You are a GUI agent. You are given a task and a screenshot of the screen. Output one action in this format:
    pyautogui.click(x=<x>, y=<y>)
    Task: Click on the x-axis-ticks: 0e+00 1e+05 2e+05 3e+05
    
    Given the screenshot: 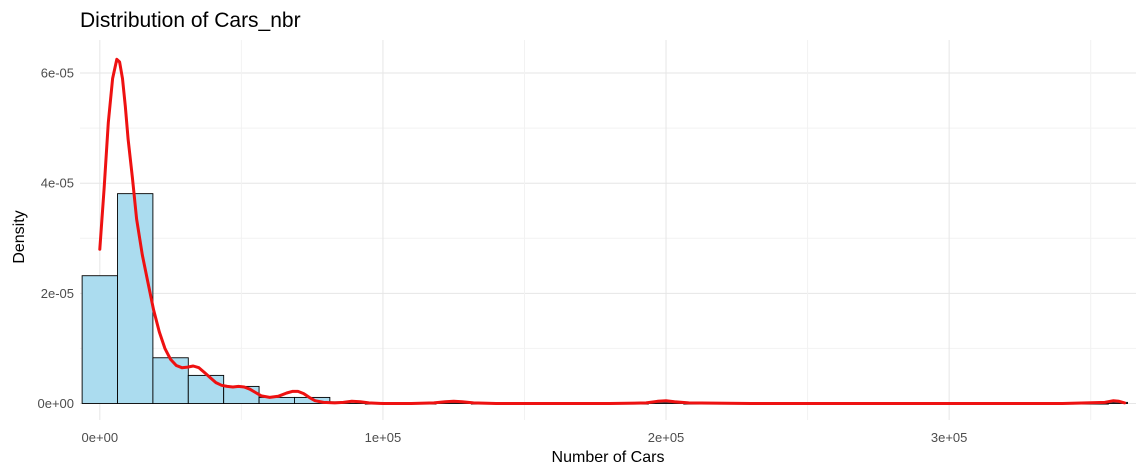 What is the action you would take?
    pyautogui.click(x=525, y=437)
    